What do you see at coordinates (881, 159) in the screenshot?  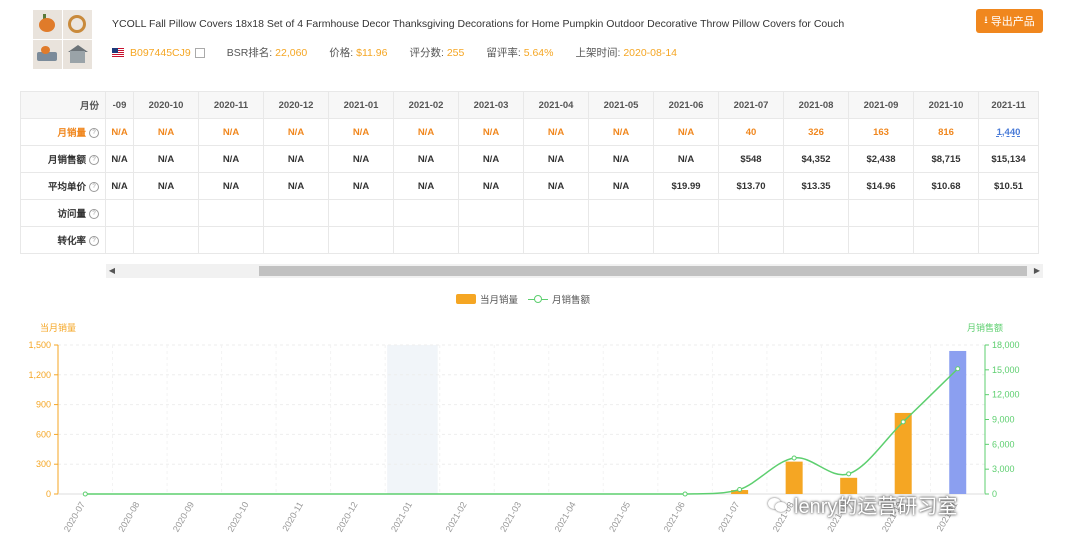 I see `table-cell: $2,438` at bounding box center [881, 159].